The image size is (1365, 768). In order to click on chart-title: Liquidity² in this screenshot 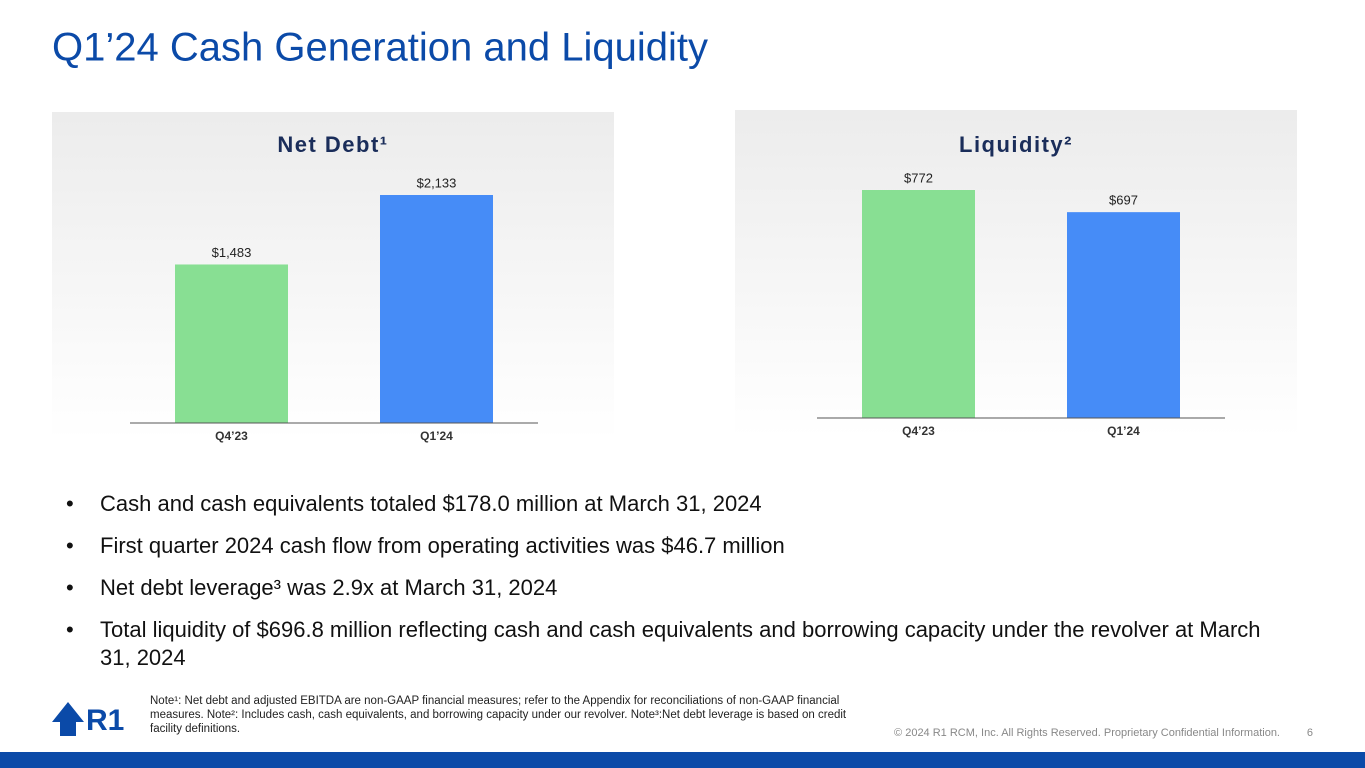, I will do `click(1016, 144)`.